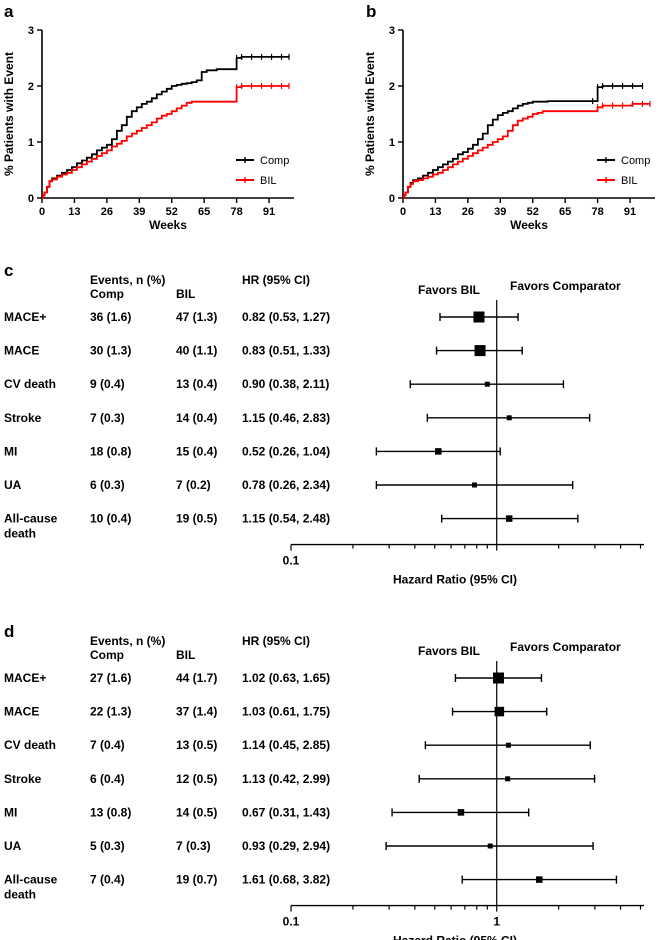  I want to click on row-comp-events: 7 (0.4), so click(107, 880).